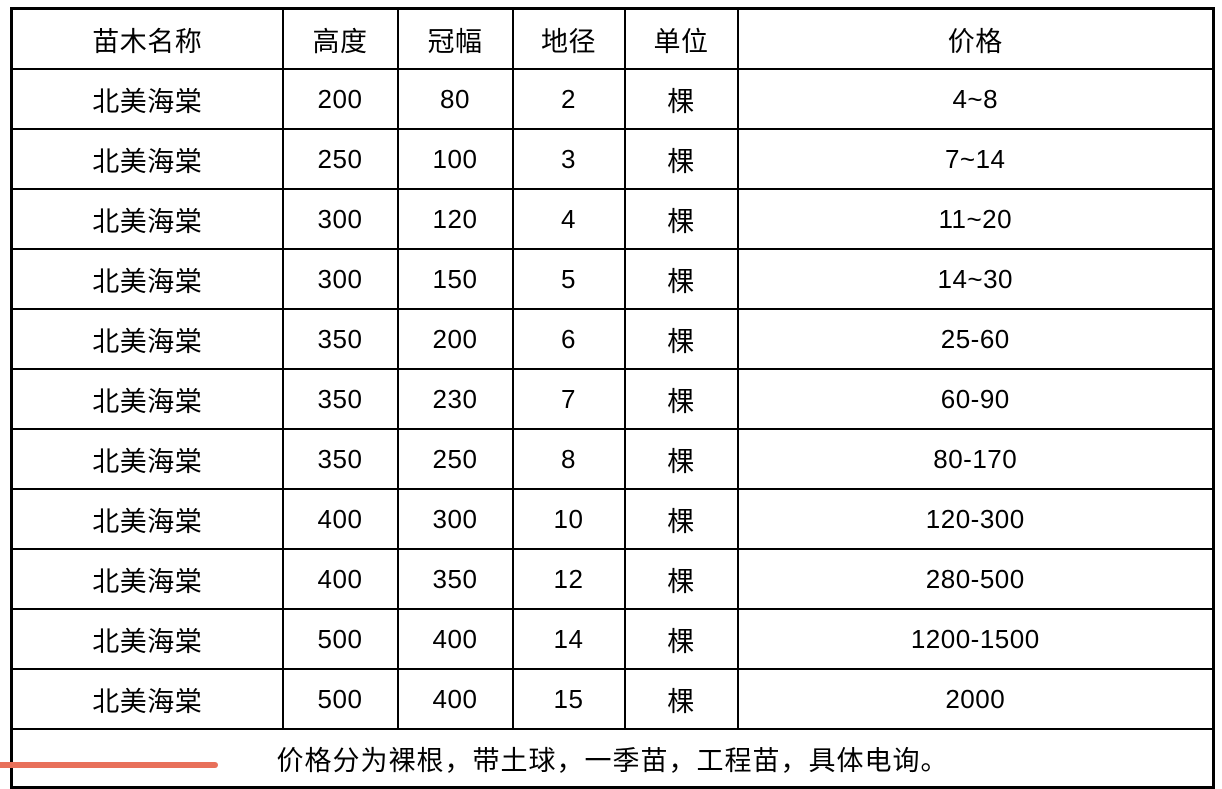 The width and height of the screenshot is (1222, 789). I want to click on table-row: 北美海棠 500 400 14 棵 1200-1500, so click(612, 639).